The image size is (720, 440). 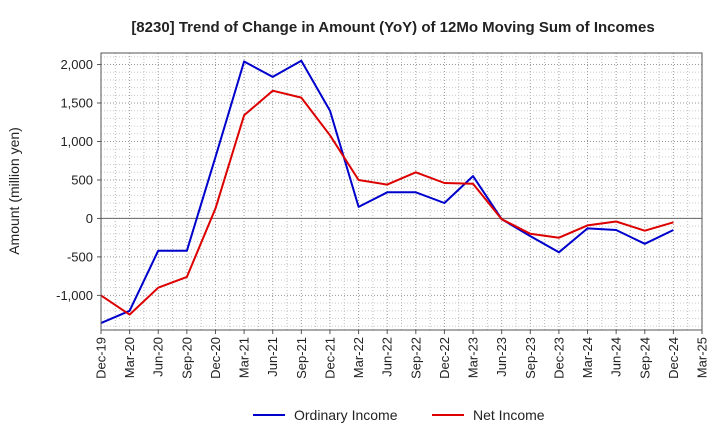 I want to click on x-tick-label: Dec-19, so click(x=101, y=358).